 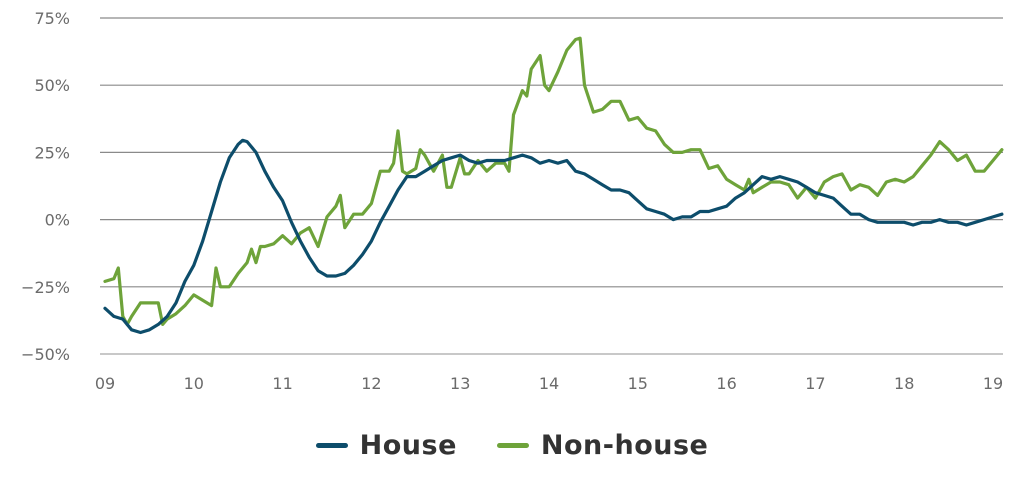 What do you see at coordinates (726, 383) in the screenshot?
I see `x-tick-label: 16` at bounding box center [726, 383].